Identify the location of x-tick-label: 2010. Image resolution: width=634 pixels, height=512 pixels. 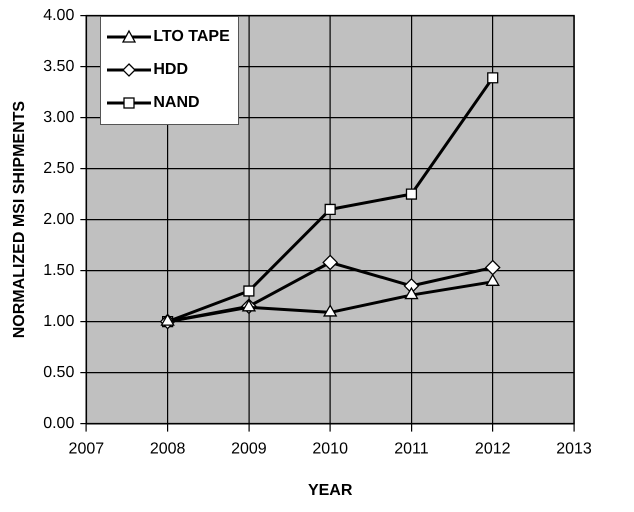
(330, 449).